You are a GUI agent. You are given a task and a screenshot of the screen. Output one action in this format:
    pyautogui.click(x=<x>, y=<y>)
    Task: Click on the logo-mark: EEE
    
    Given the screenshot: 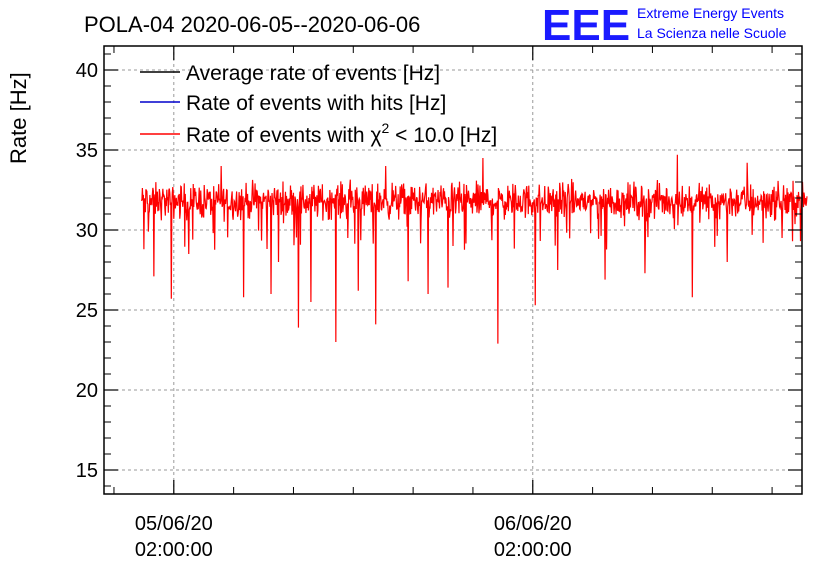 What is the action you would take?
    pyautogui.click(x=586, y=25)
    